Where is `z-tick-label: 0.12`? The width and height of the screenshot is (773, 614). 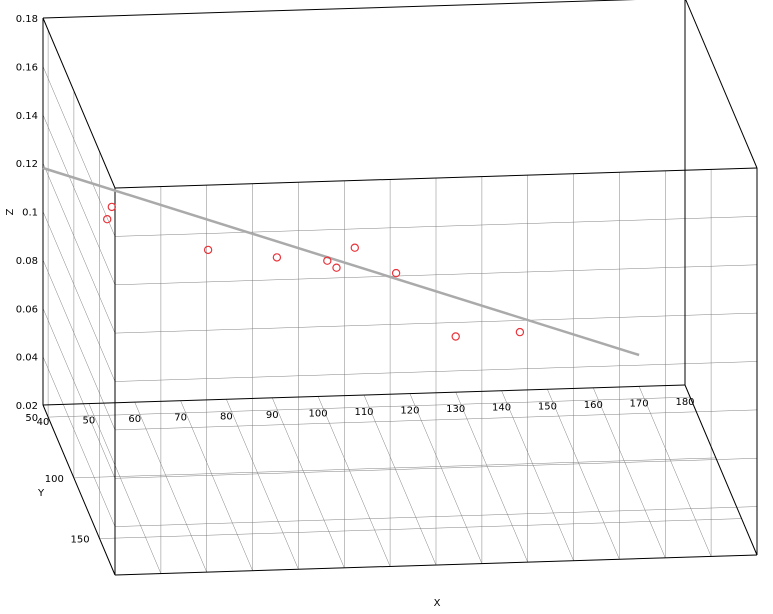
z-tick-label: 0.12 is located at coordinates (27, 164).